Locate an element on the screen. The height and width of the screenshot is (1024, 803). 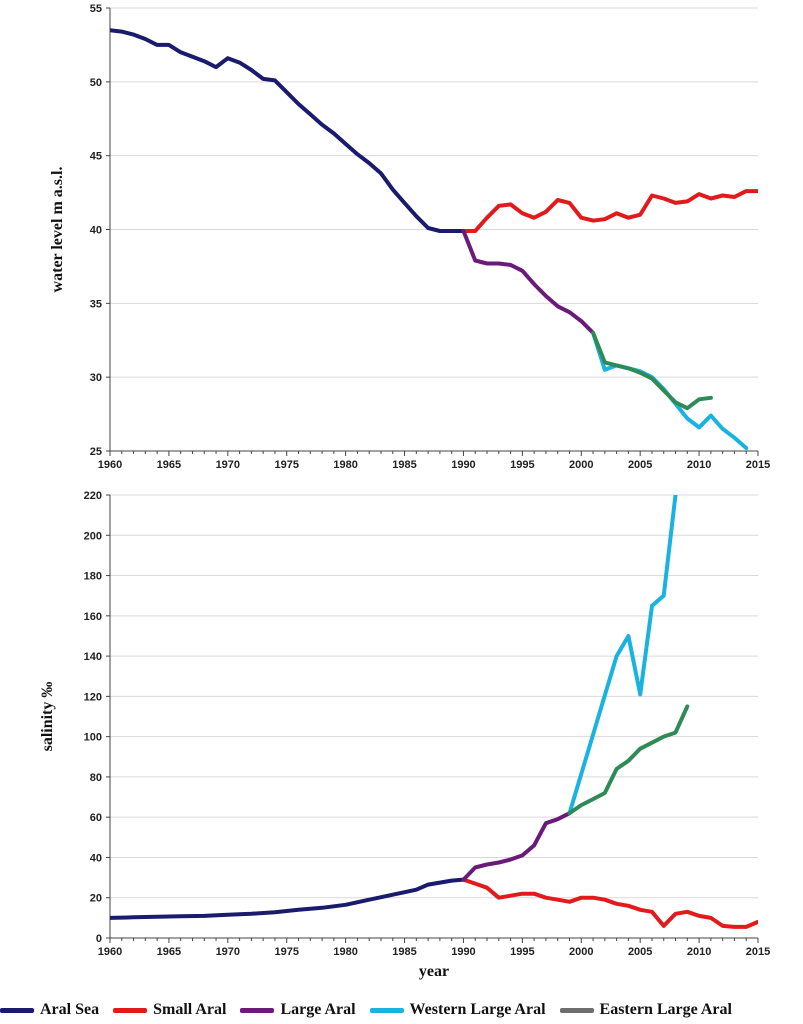
y-tick-label: 140 is located at coordinates (93, 657).